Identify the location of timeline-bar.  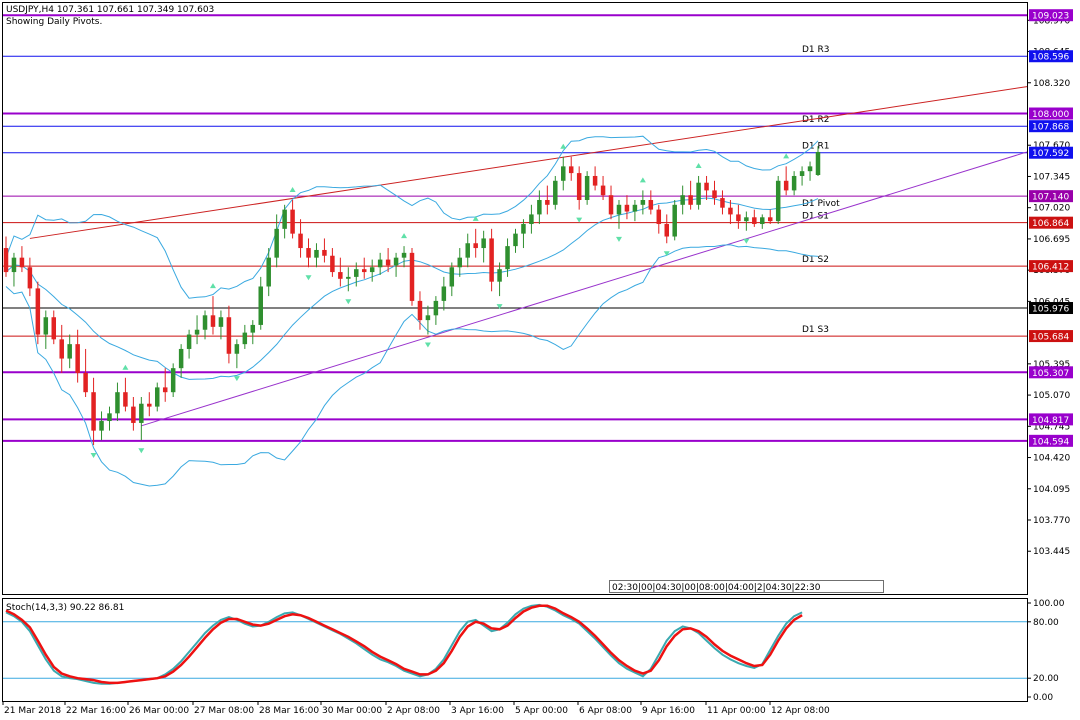
(746, 586).